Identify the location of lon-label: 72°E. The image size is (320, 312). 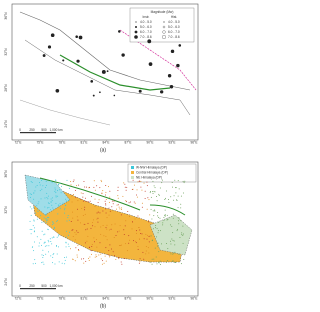
(18, 142).